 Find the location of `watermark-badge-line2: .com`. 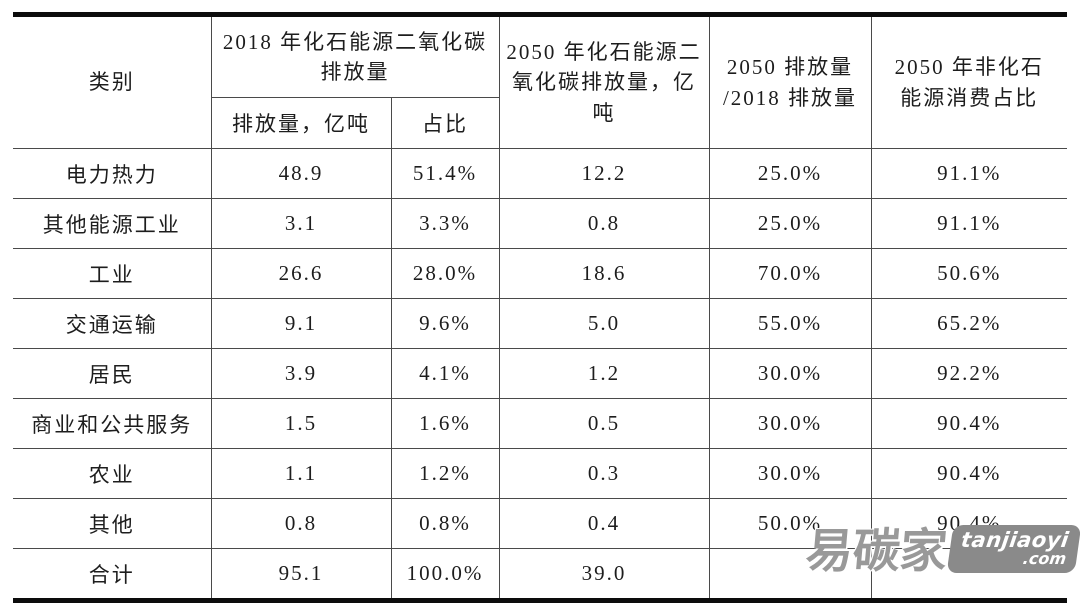

watermark-badge-line2: .com is located at coordinates (1045, 559).